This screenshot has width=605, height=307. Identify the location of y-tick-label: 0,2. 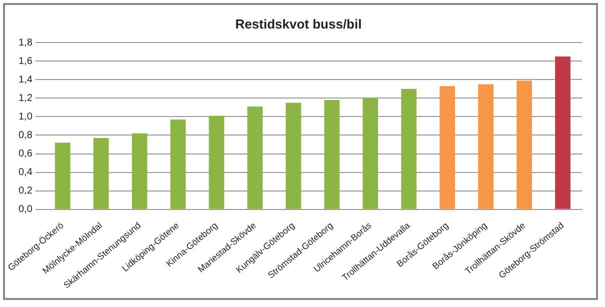
(25, 191).